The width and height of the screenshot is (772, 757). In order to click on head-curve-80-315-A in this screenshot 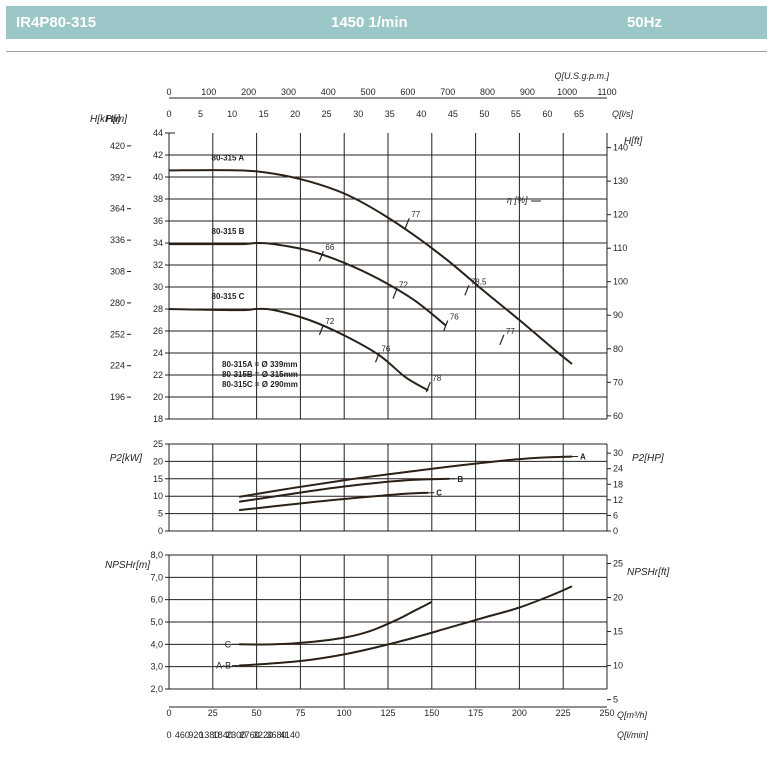, I will do `click(370, 267)`.